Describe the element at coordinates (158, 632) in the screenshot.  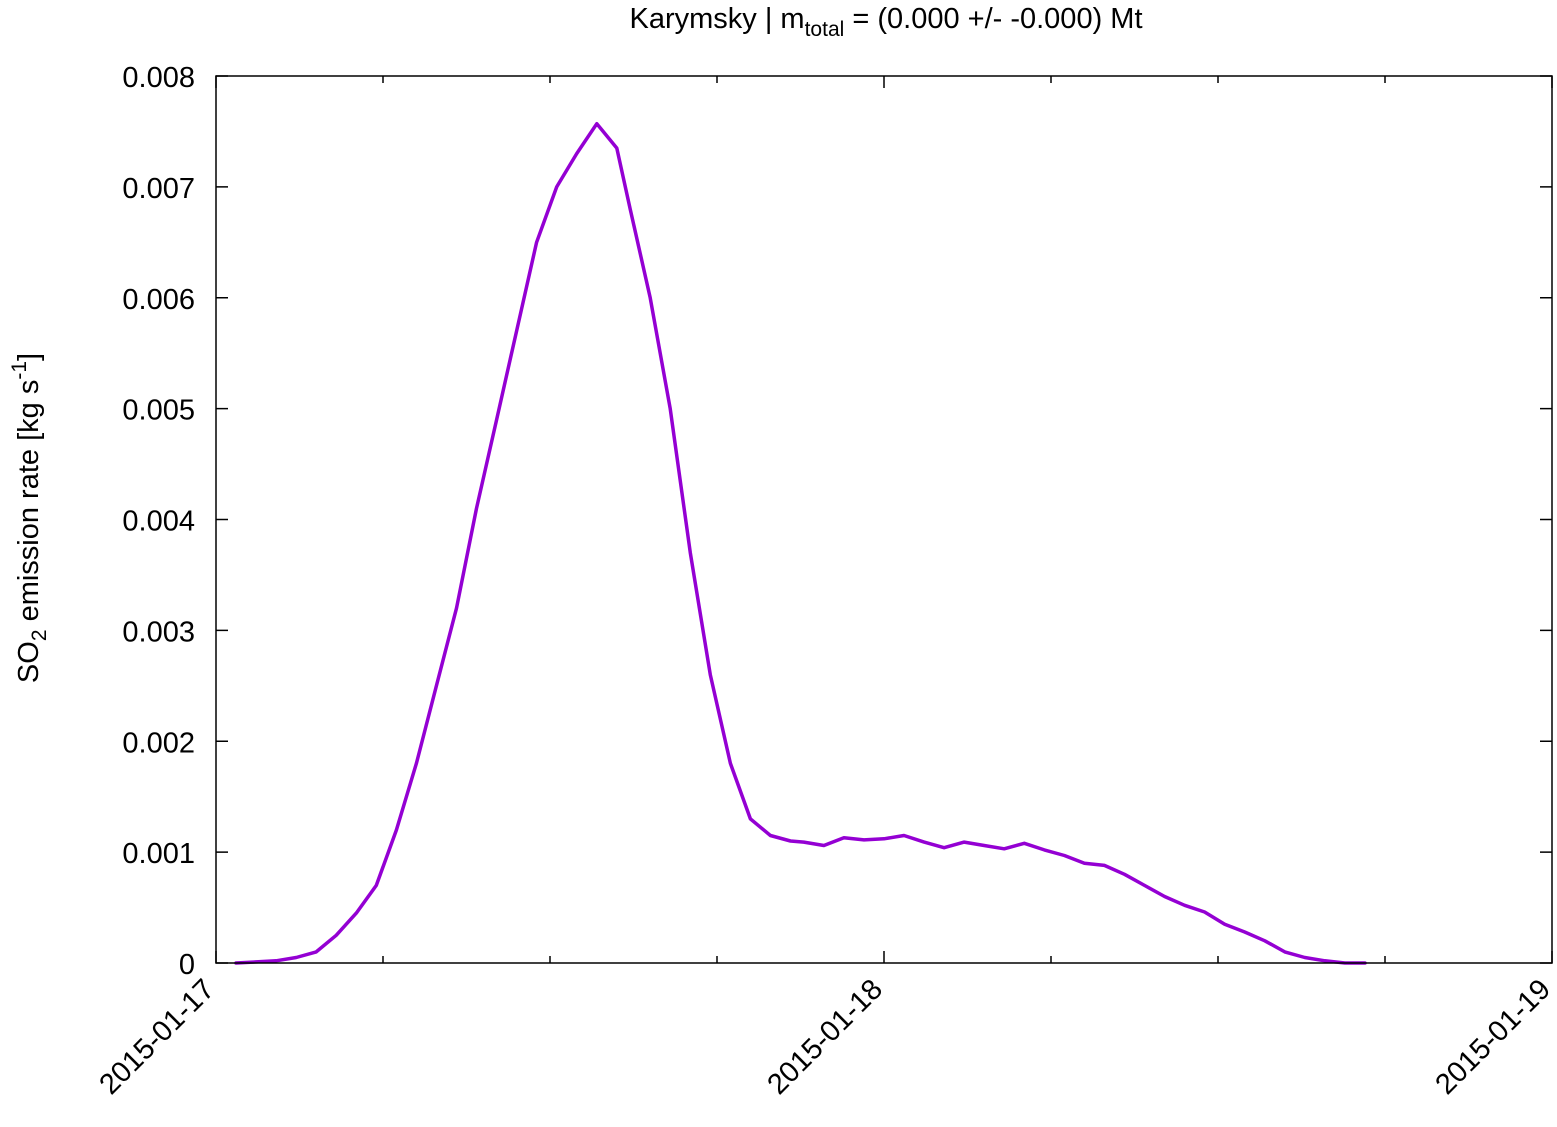
I see `y-tick-label: 0.003` at that location.